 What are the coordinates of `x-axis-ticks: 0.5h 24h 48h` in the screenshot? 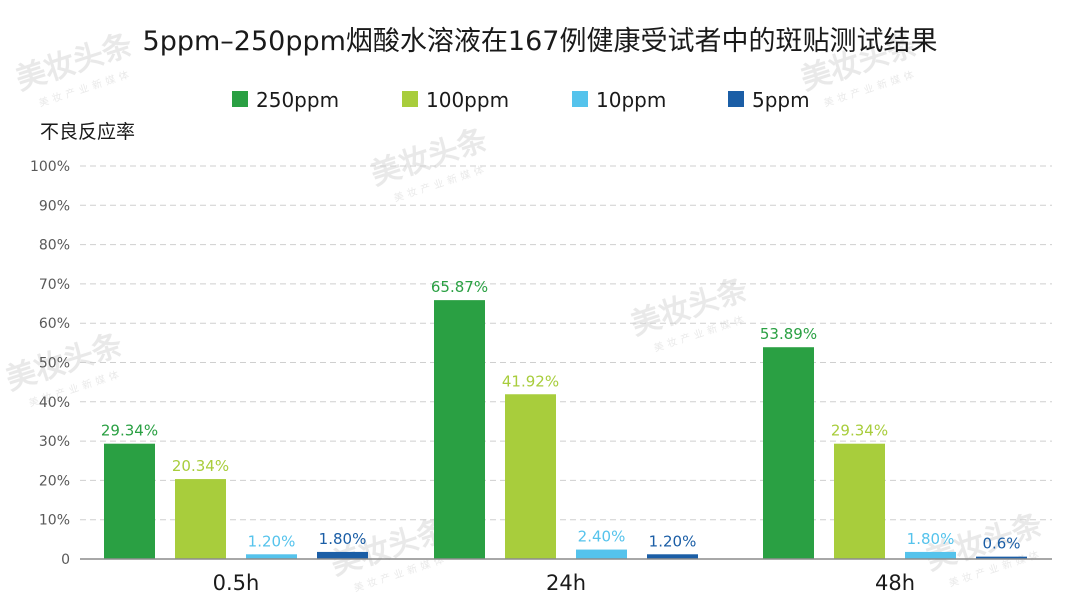 It's located at (564, 583).